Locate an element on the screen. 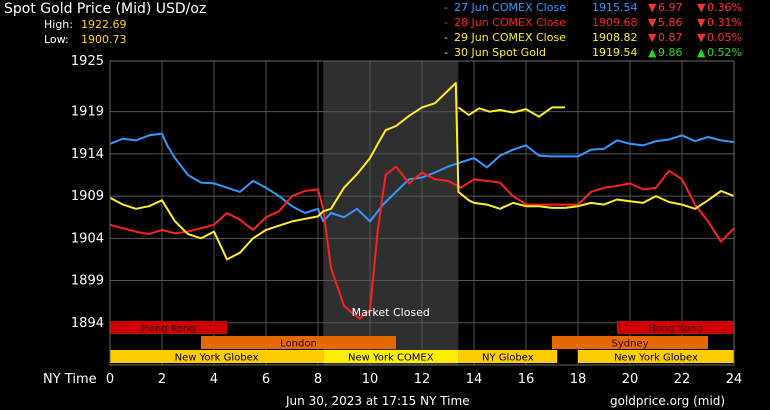 This screenshot has width=770, height=410. legend-value: 1908.82 is located at coordinates (615, 37).